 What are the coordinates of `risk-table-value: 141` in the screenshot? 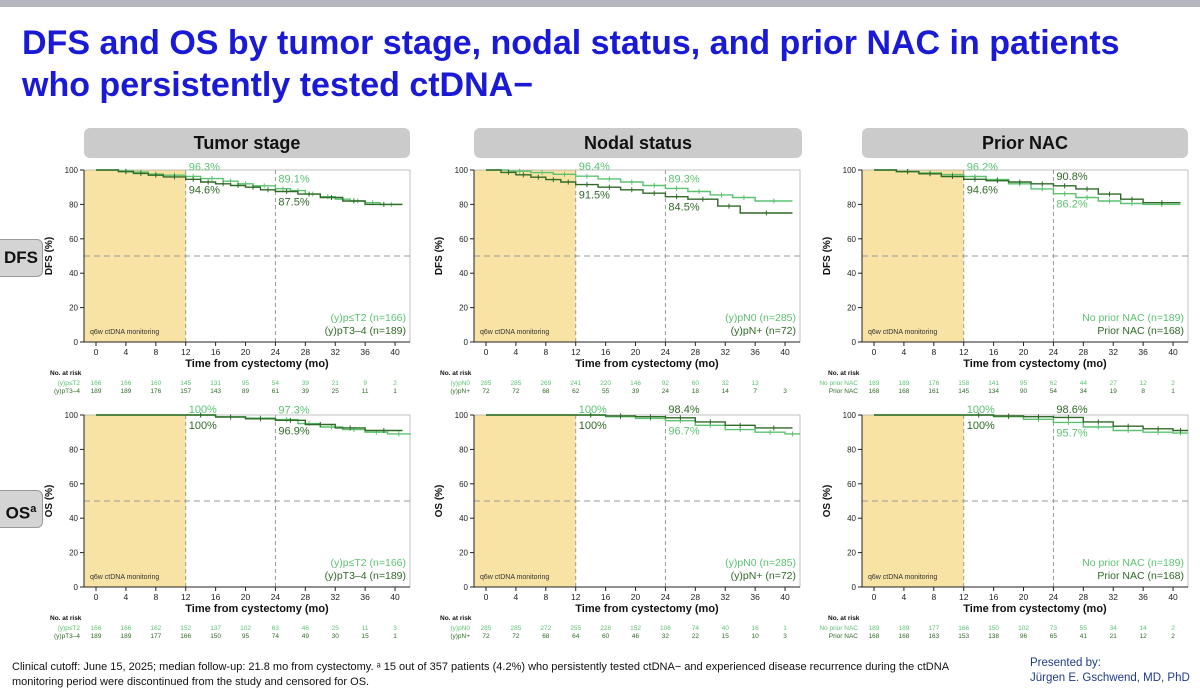 It's located at (993, 383).